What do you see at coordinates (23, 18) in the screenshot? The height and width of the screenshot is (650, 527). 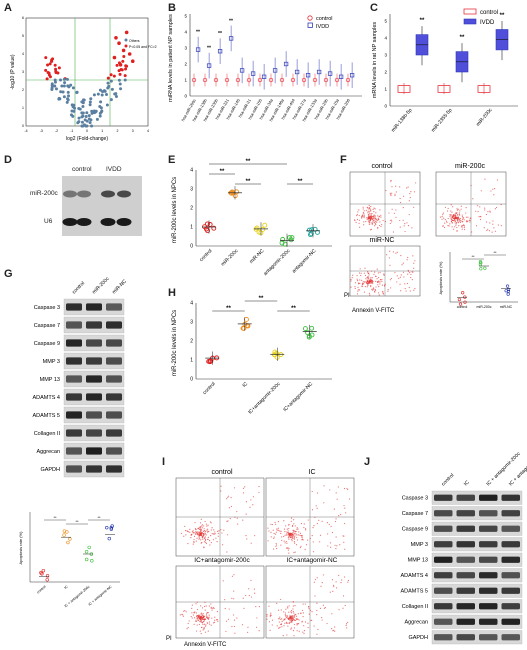 I see `y-tick-label: 6` at bounding box center [23, 18].